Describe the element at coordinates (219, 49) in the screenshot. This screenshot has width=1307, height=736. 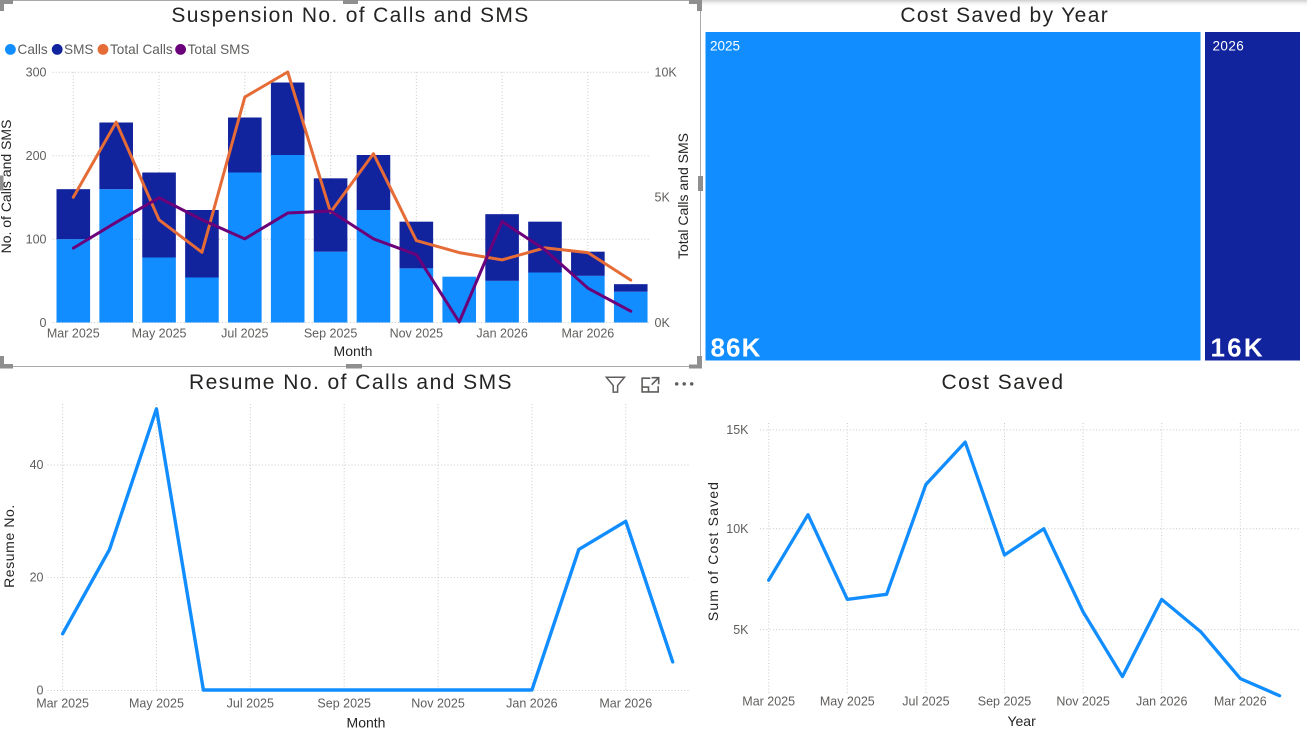
I see `svg-text: Total SMS` at that location.